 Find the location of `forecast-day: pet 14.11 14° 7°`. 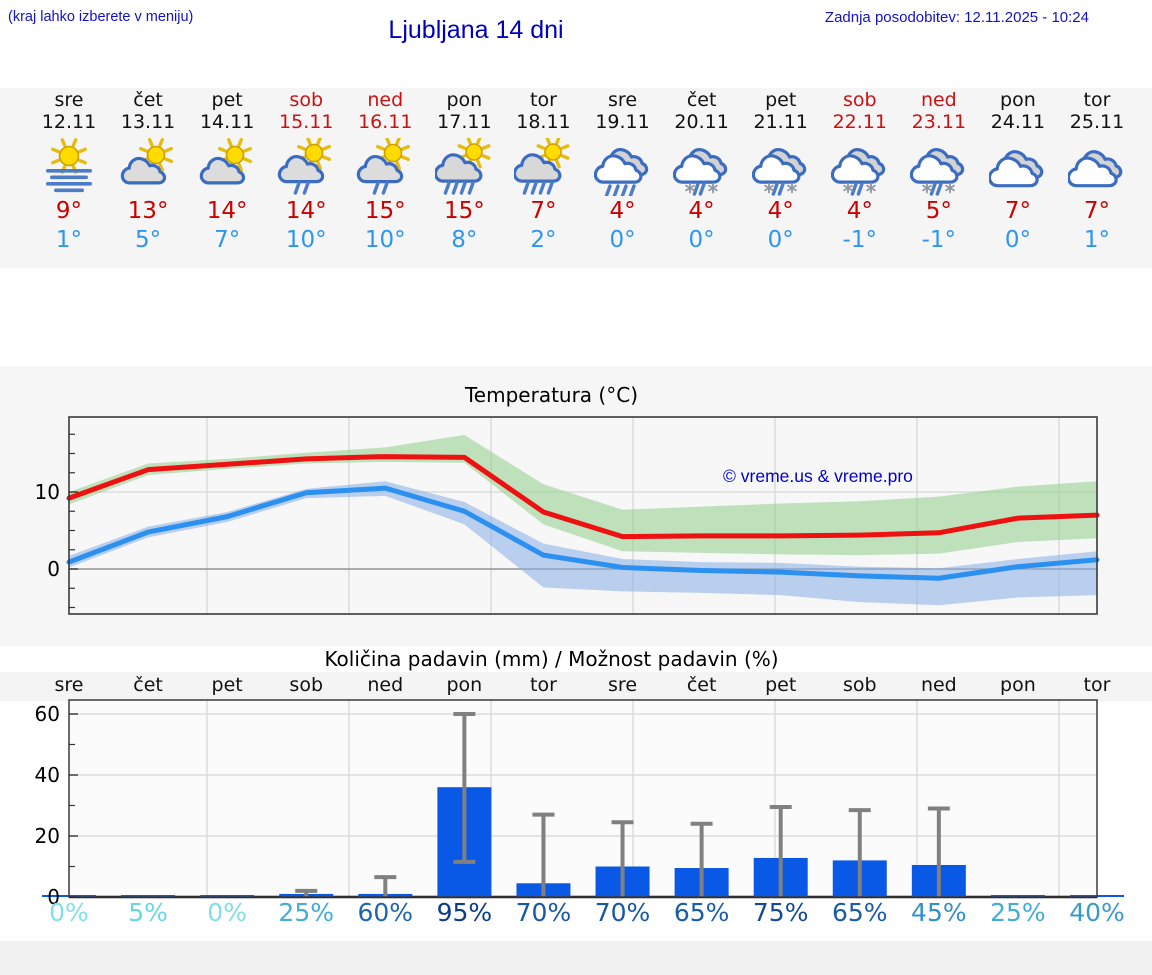

forecast-day: pet 14.11 14° 7° is located at coordinates (227, 178).